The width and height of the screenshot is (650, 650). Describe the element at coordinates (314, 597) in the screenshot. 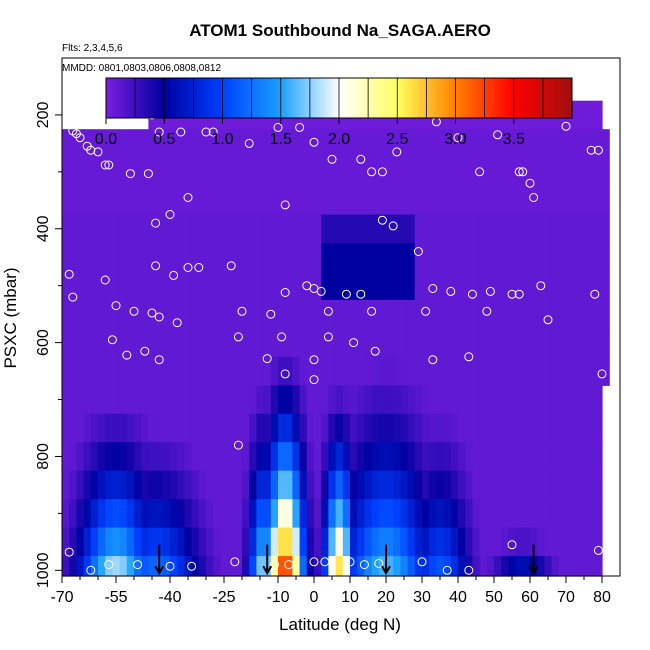

I see `x-tick-label: 0` at that location.